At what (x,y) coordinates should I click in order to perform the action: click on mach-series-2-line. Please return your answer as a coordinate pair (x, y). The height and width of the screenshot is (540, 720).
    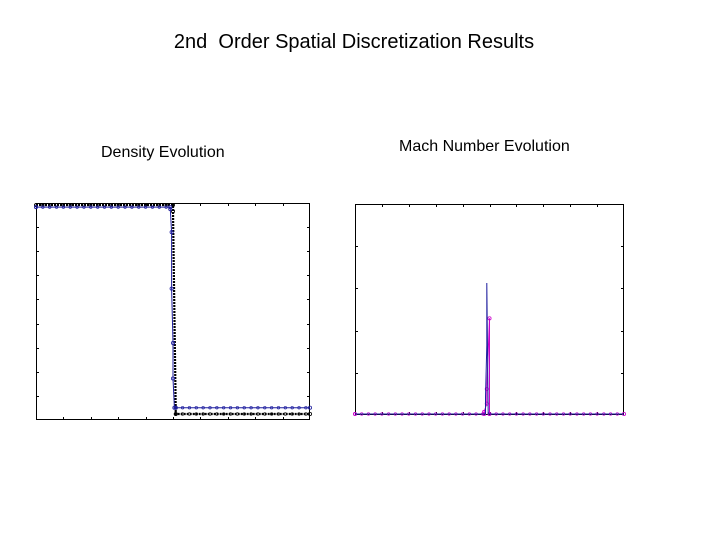
    Looking at the image, I should click on (489, 348).